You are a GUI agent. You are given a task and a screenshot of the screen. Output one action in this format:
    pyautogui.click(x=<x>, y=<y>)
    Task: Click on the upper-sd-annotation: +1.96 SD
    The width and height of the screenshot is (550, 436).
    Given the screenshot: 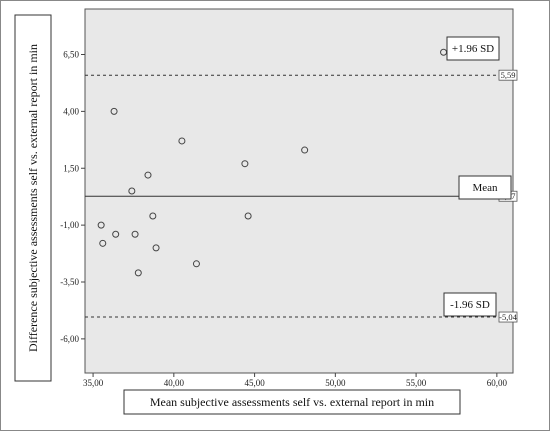 What is the action you would take?
    pyautogui.click(x=473, y=48)
    